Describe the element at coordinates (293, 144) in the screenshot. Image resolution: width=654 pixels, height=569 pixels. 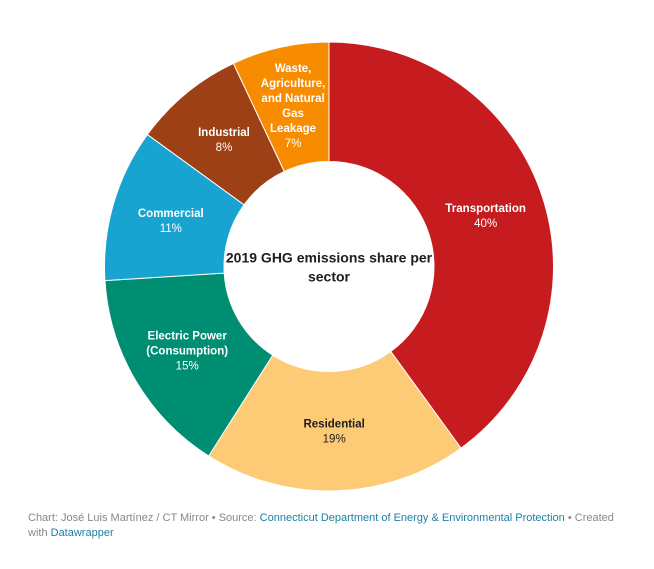
I see `slice-value-label: 7%` at that location.